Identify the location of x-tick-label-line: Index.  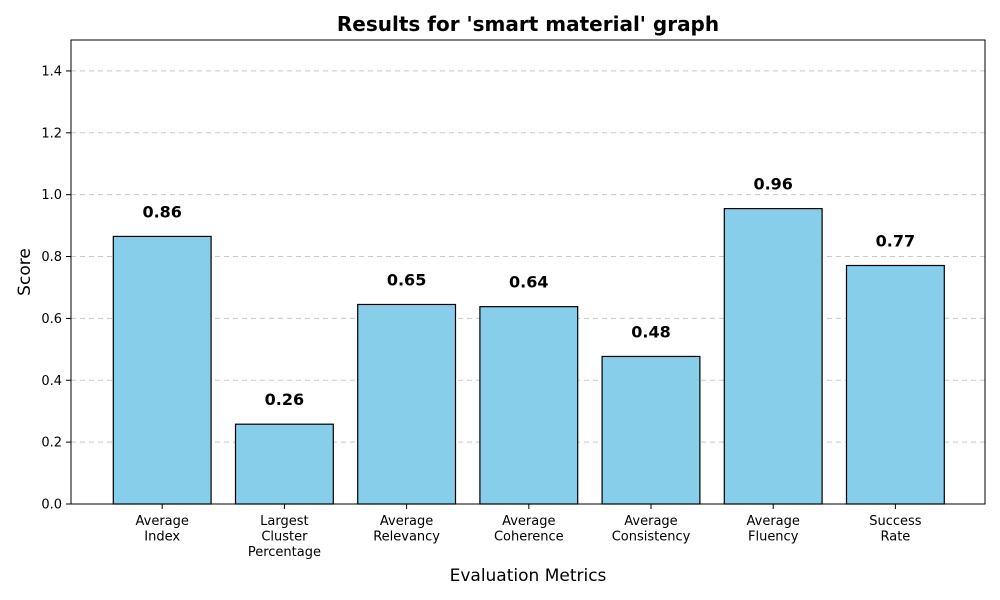
(162, 537).